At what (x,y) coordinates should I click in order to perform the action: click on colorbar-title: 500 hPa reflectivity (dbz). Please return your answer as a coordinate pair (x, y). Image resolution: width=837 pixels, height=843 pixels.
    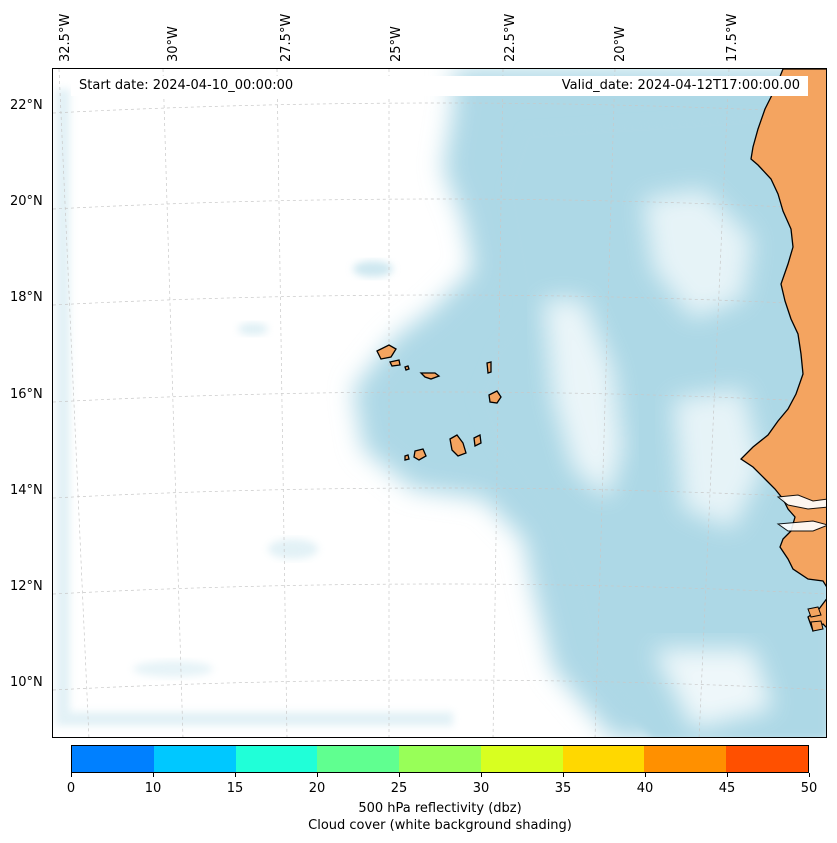
    Looking at the image, I should click on (440, 808).